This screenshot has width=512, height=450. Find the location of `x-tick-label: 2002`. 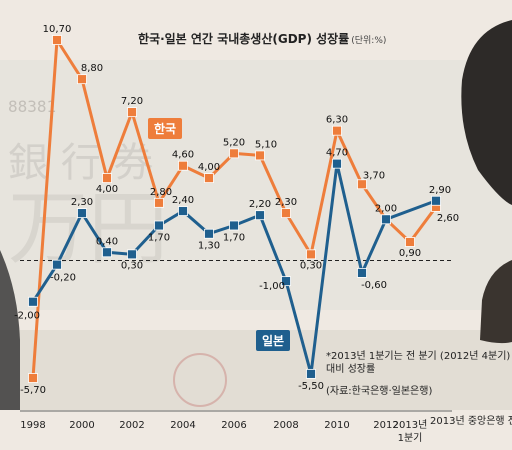

x-tick-label: 2002 is located at coordinates (131, 425).